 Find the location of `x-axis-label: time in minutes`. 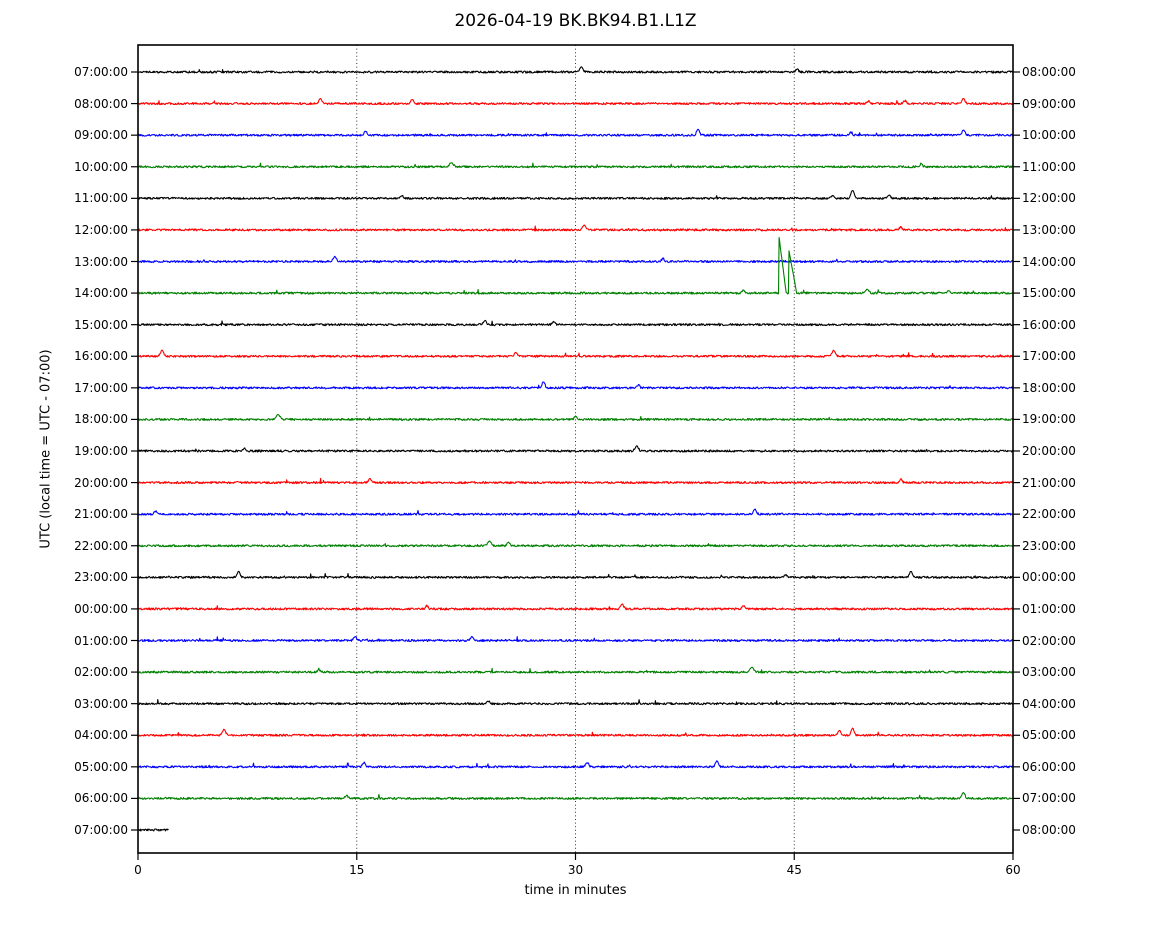

x-axis-label: time in minutes is located at coordinates (575, 890).